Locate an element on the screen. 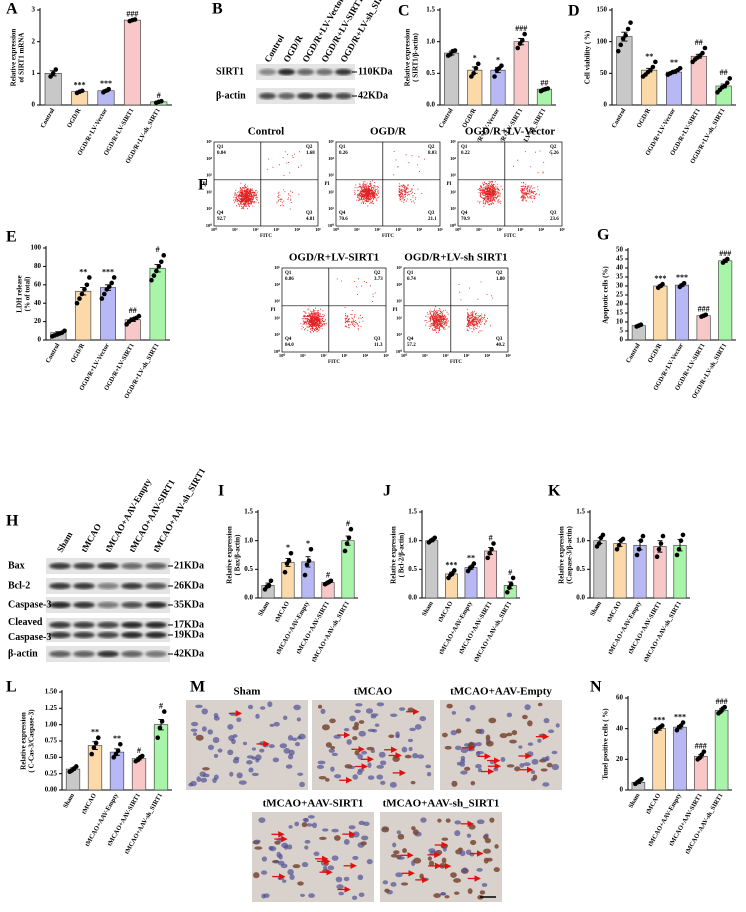 The height and width of the screenshot is (912, 746). y-tick-label: 50 is located at coordinates (604, 73).